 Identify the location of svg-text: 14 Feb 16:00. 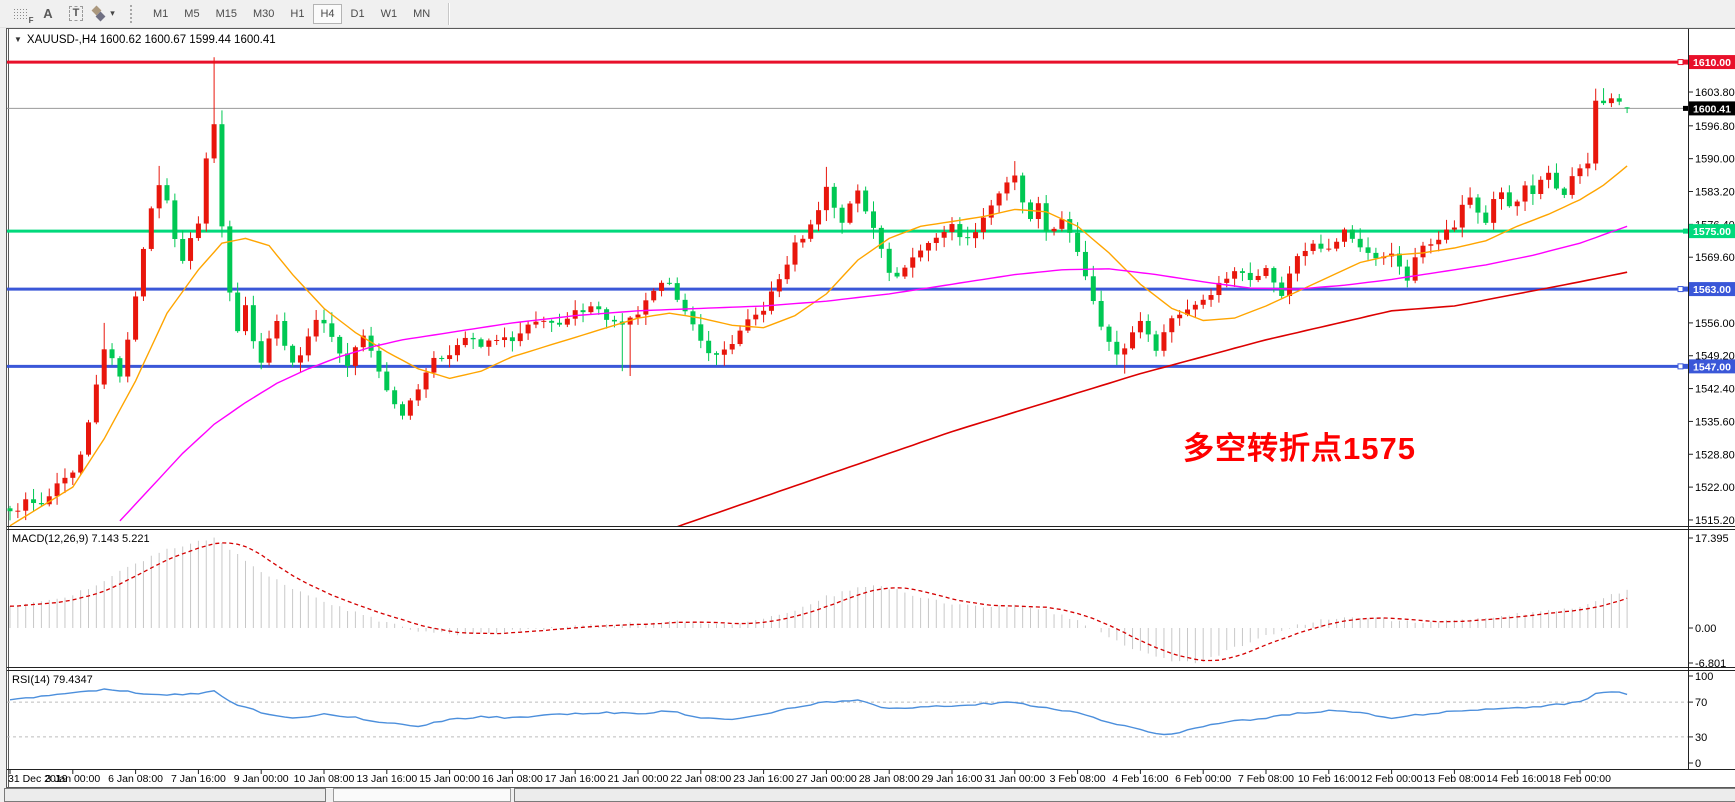
(1517, 779).